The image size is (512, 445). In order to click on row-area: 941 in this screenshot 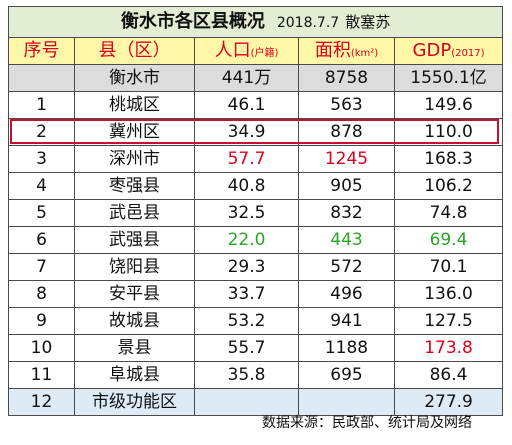, I will do `click(346, 321)`.